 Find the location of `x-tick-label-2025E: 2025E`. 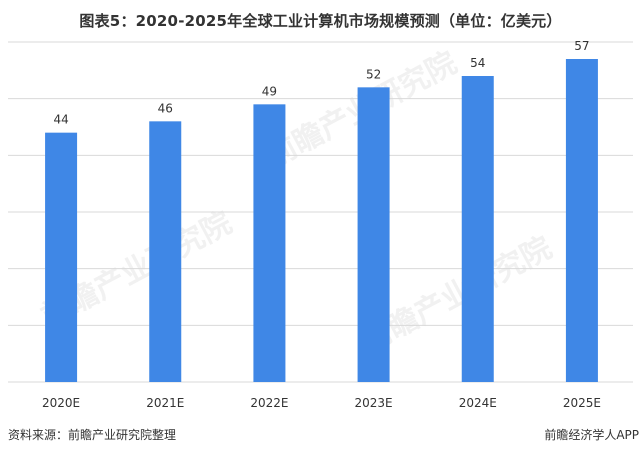

x-tick-label-2025E: 2025E is located at coordinates (582, 403).